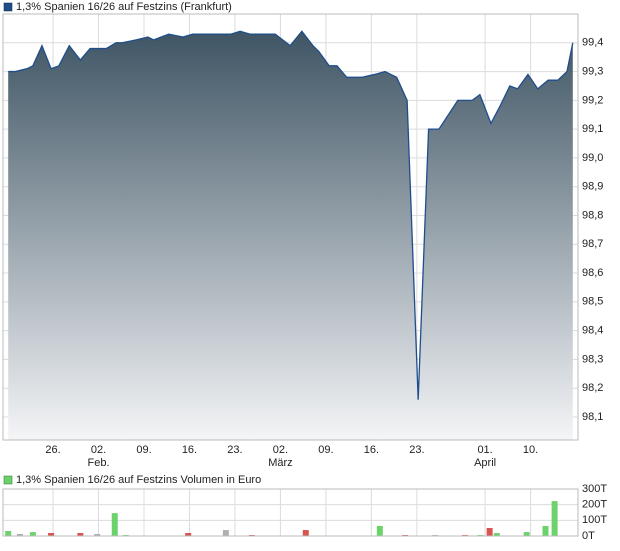  I want to click on x-month-label: März, so click(280, 463).